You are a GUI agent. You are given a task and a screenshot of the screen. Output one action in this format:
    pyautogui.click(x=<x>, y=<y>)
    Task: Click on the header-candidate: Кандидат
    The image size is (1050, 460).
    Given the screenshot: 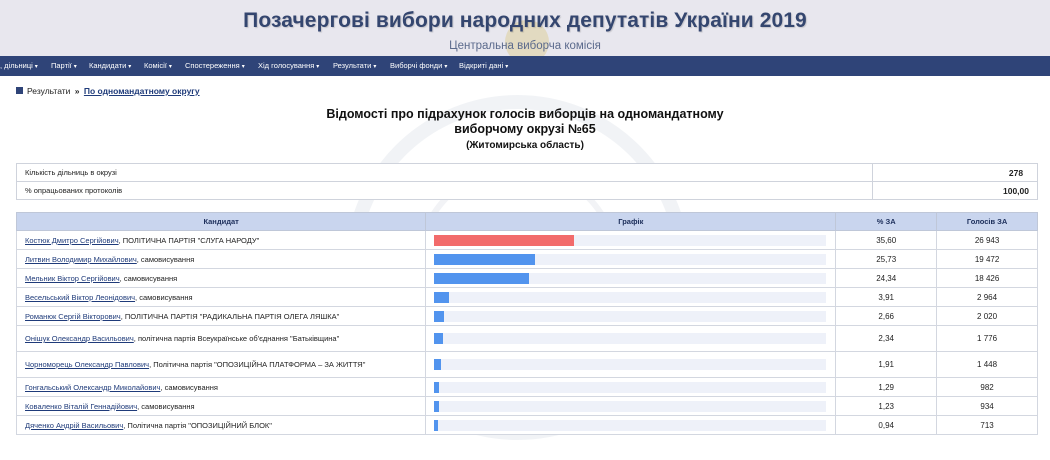 What is the action you would take?
    pyautogui.click(x=221, y=221)
    